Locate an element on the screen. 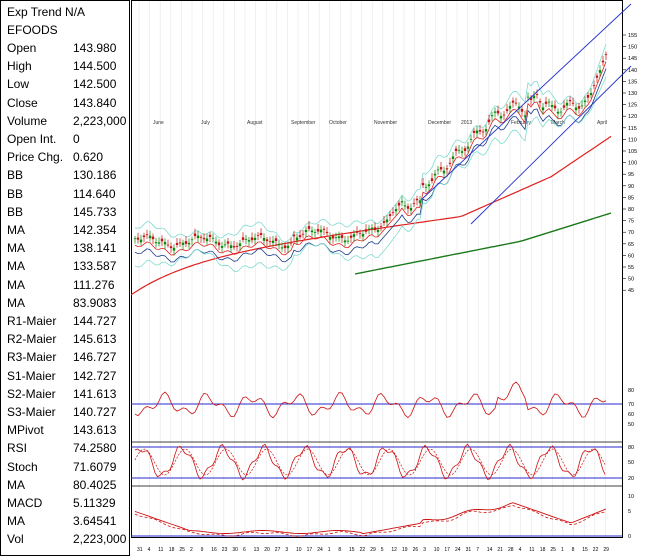 The image size is (660, 560). price-tick-label: 130 is located at coordinates (632, 94).